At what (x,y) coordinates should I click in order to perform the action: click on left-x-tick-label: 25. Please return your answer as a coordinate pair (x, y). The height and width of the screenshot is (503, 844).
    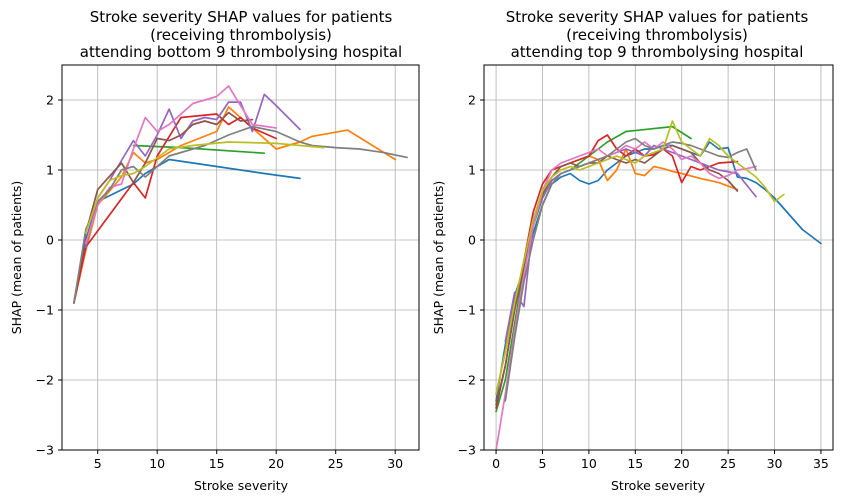
    Looking at the image, I should click on (336, 463).